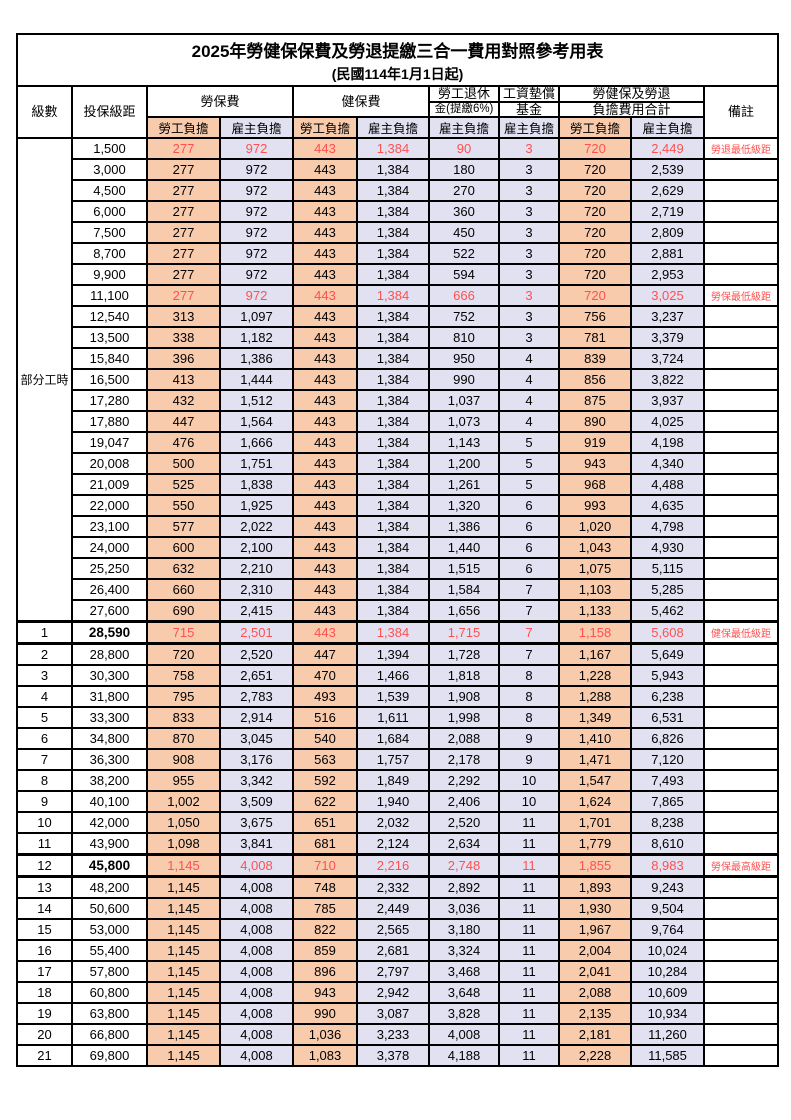 The width and height of the screenshot is (791, 1120). What do you see at coordinates (393, 866) in the screenshot?
I see `health-employer-cell: 2,216` at bounding box center [393, 866].